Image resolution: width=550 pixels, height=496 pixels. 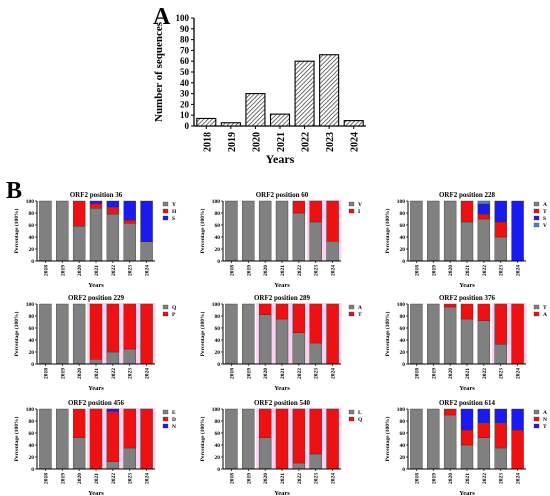 I want to click on legend-swatch-l, so click(x=351, y=412).